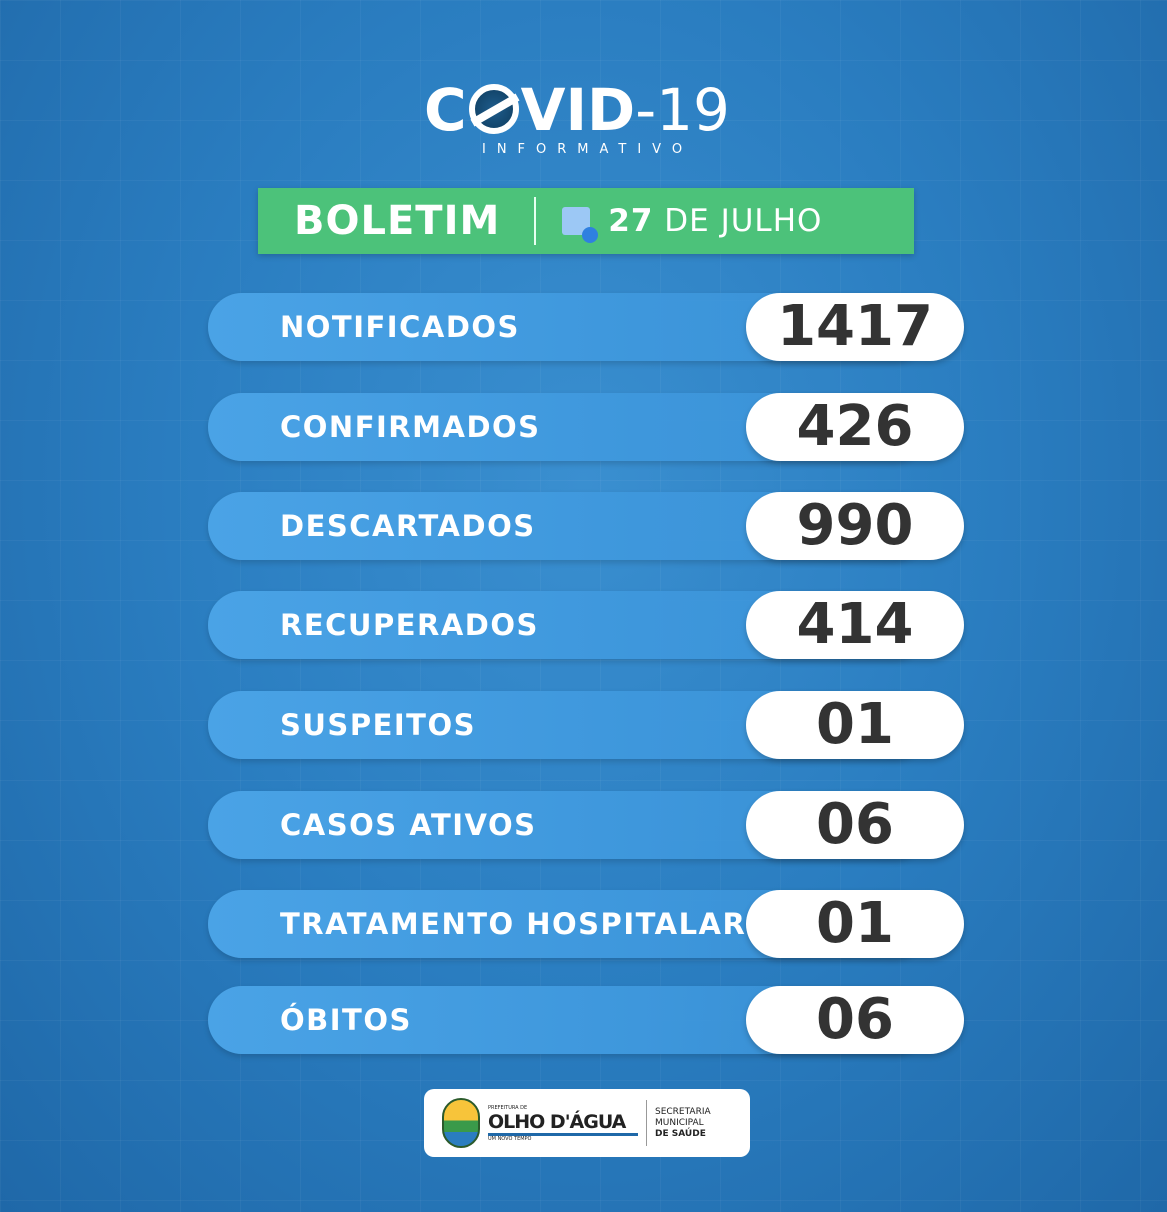 This screenshot has width=1167, height=1212. I want to click on stat-row: RECUPERADOS 414, so click(586, 625).